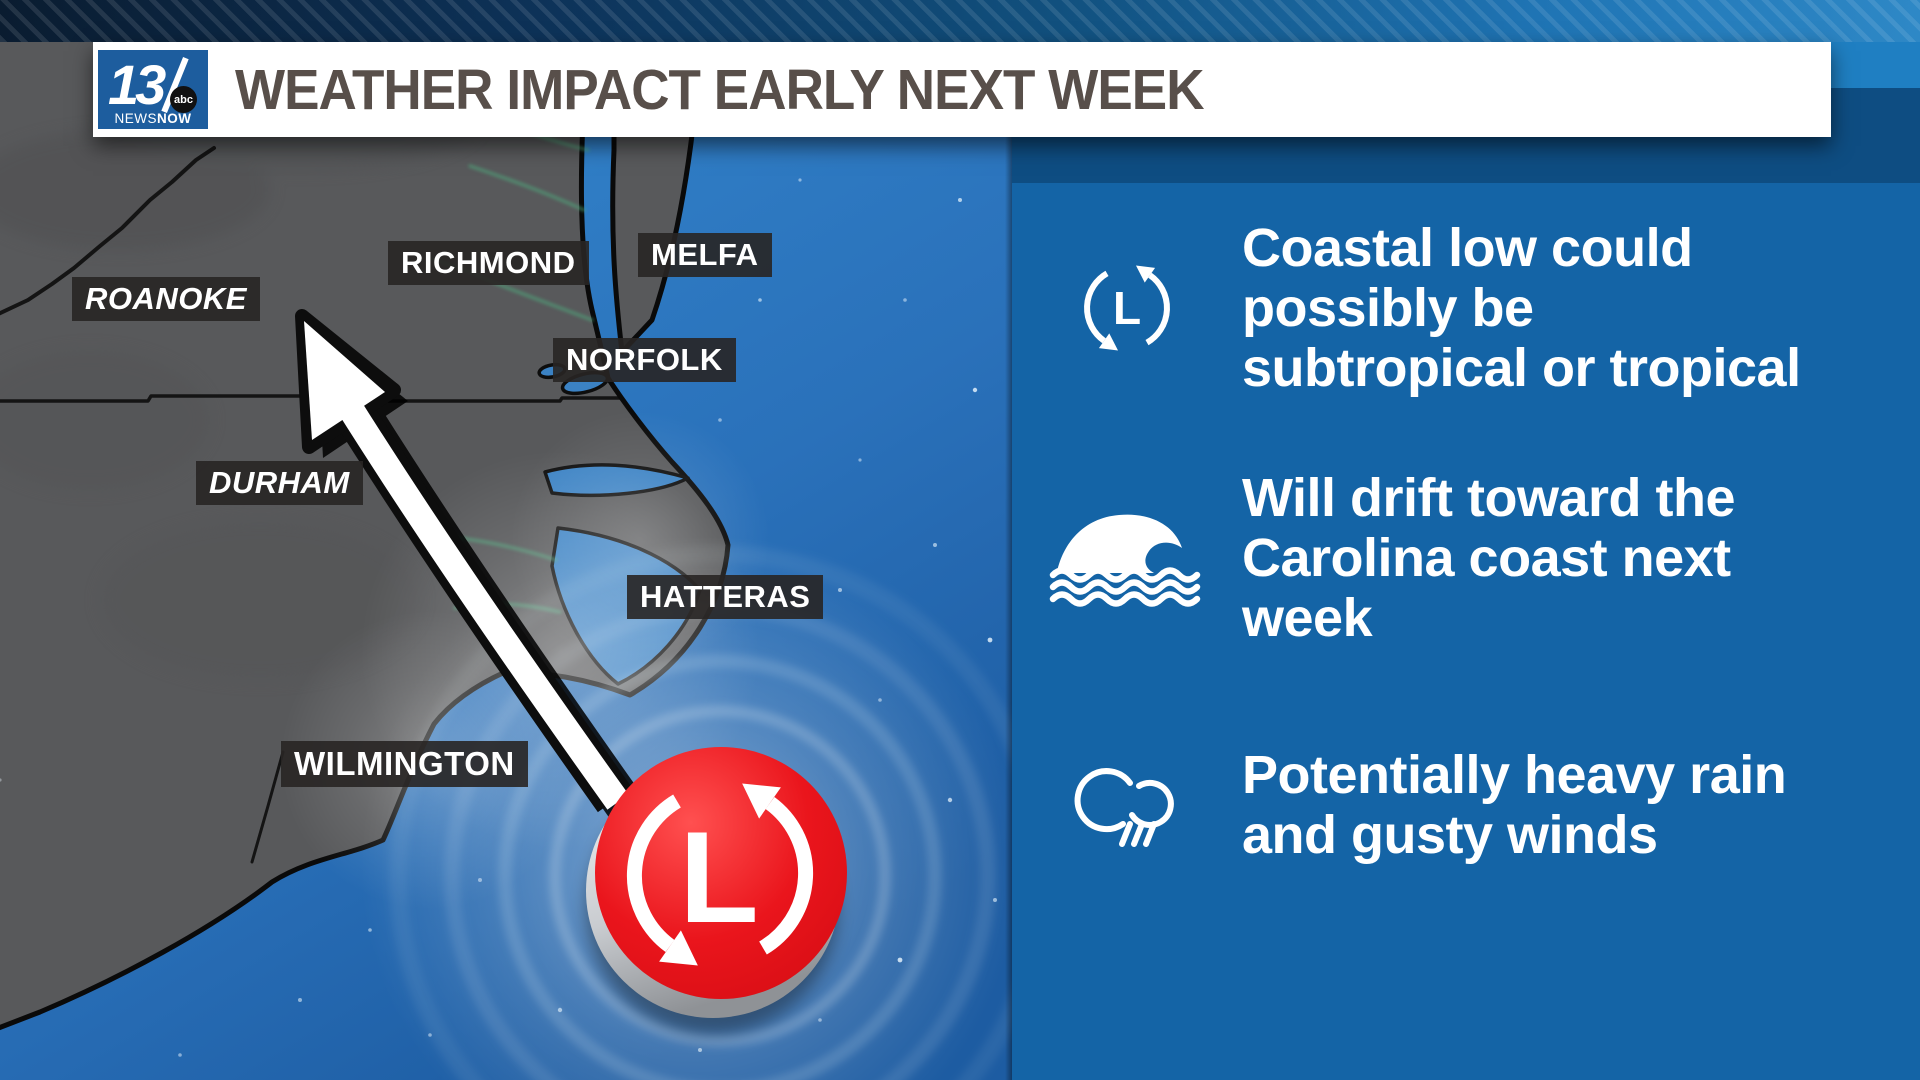 The width and height of the screenshot is (1920, 1080). I want to click on panel-corner-block, so click(1875, 65).